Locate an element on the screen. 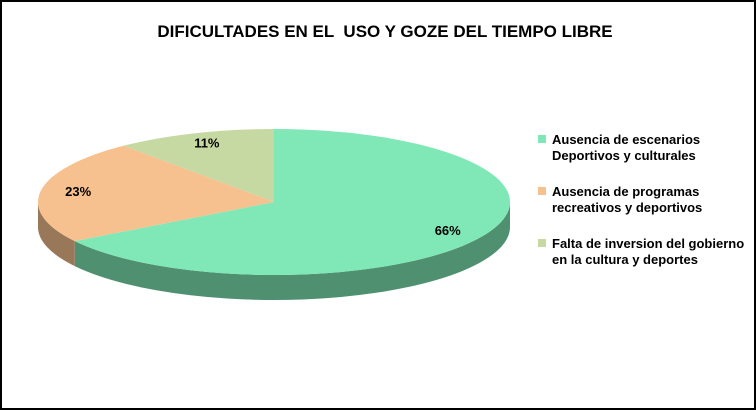 The height and width of the screenshot is (410, 756). data-label: 23% is located at coordinates (78, 191).